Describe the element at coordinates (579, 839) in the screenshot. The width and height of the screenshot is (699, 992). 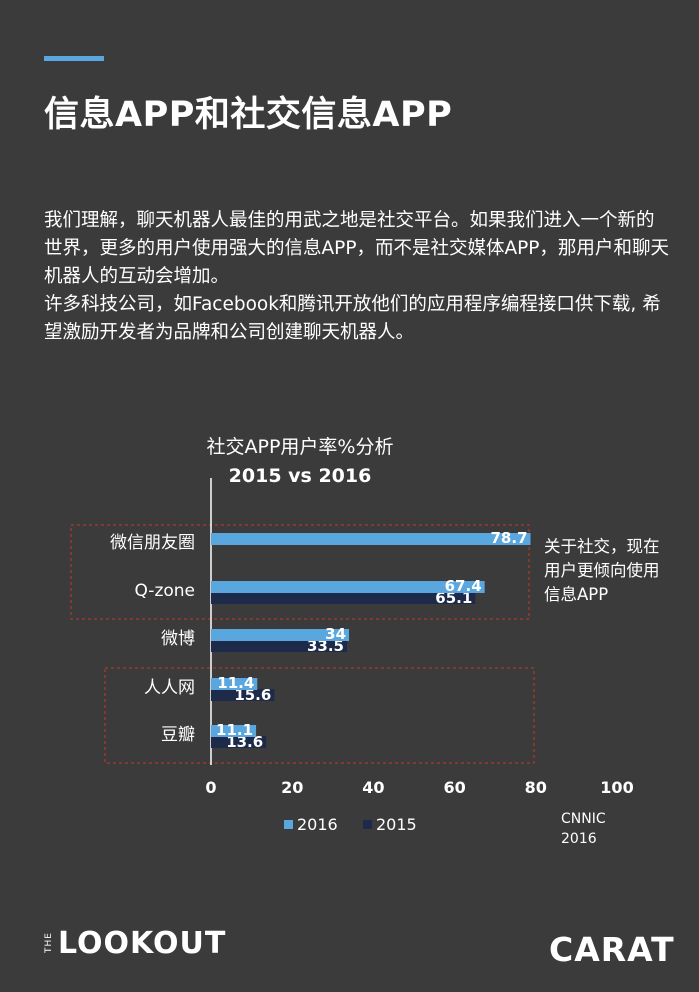
I see `source-year: 2016` at that location.